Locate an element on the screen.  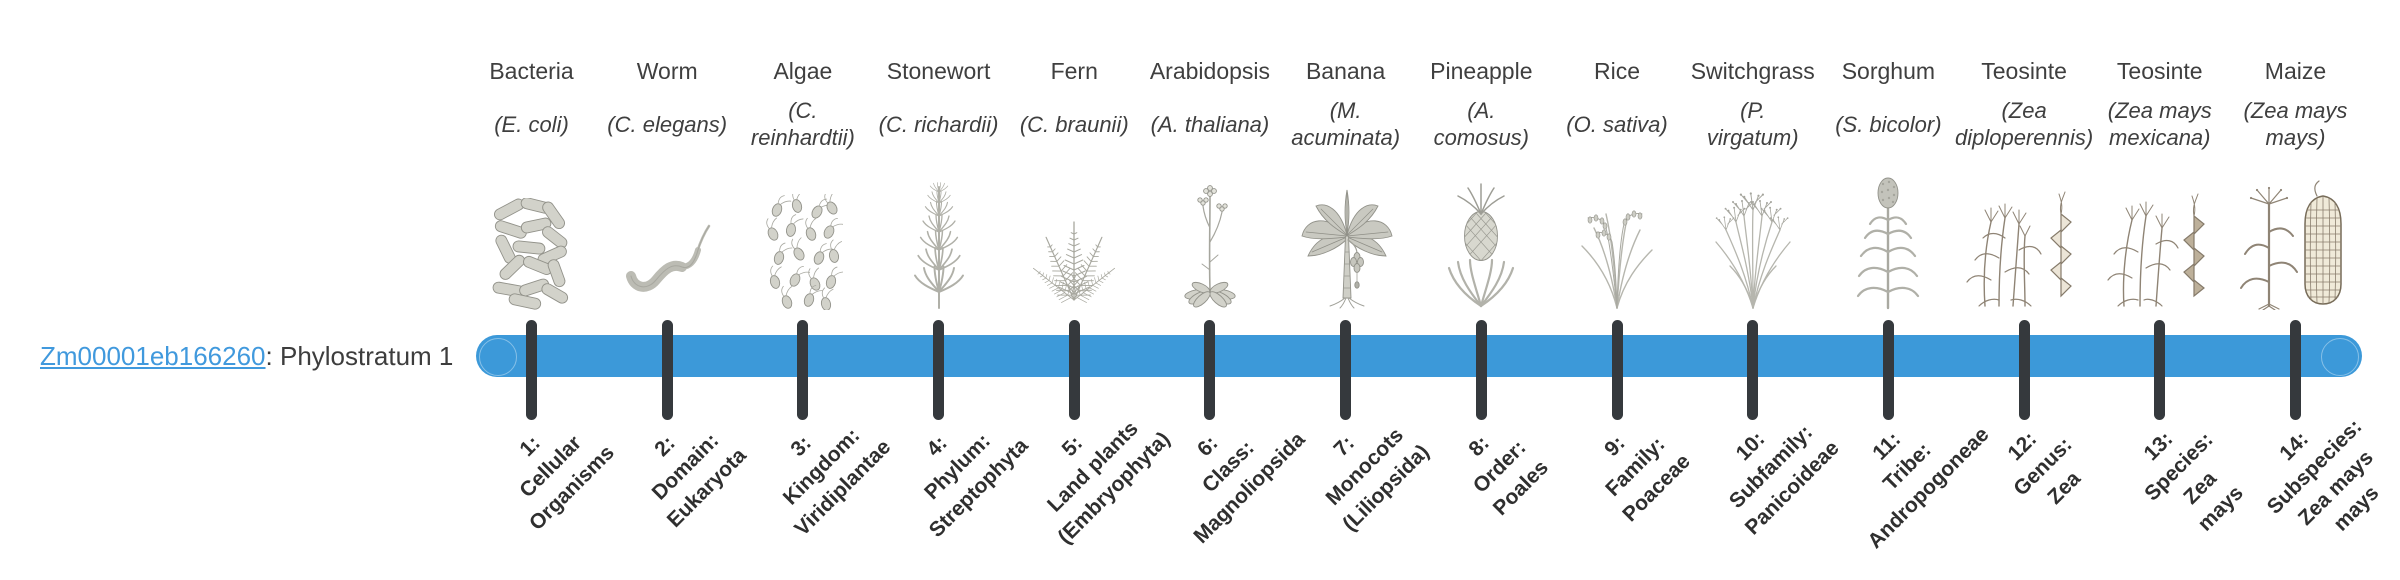
taxon-scientific-name: (O. sativa) is located at coordinates (1617, 124).